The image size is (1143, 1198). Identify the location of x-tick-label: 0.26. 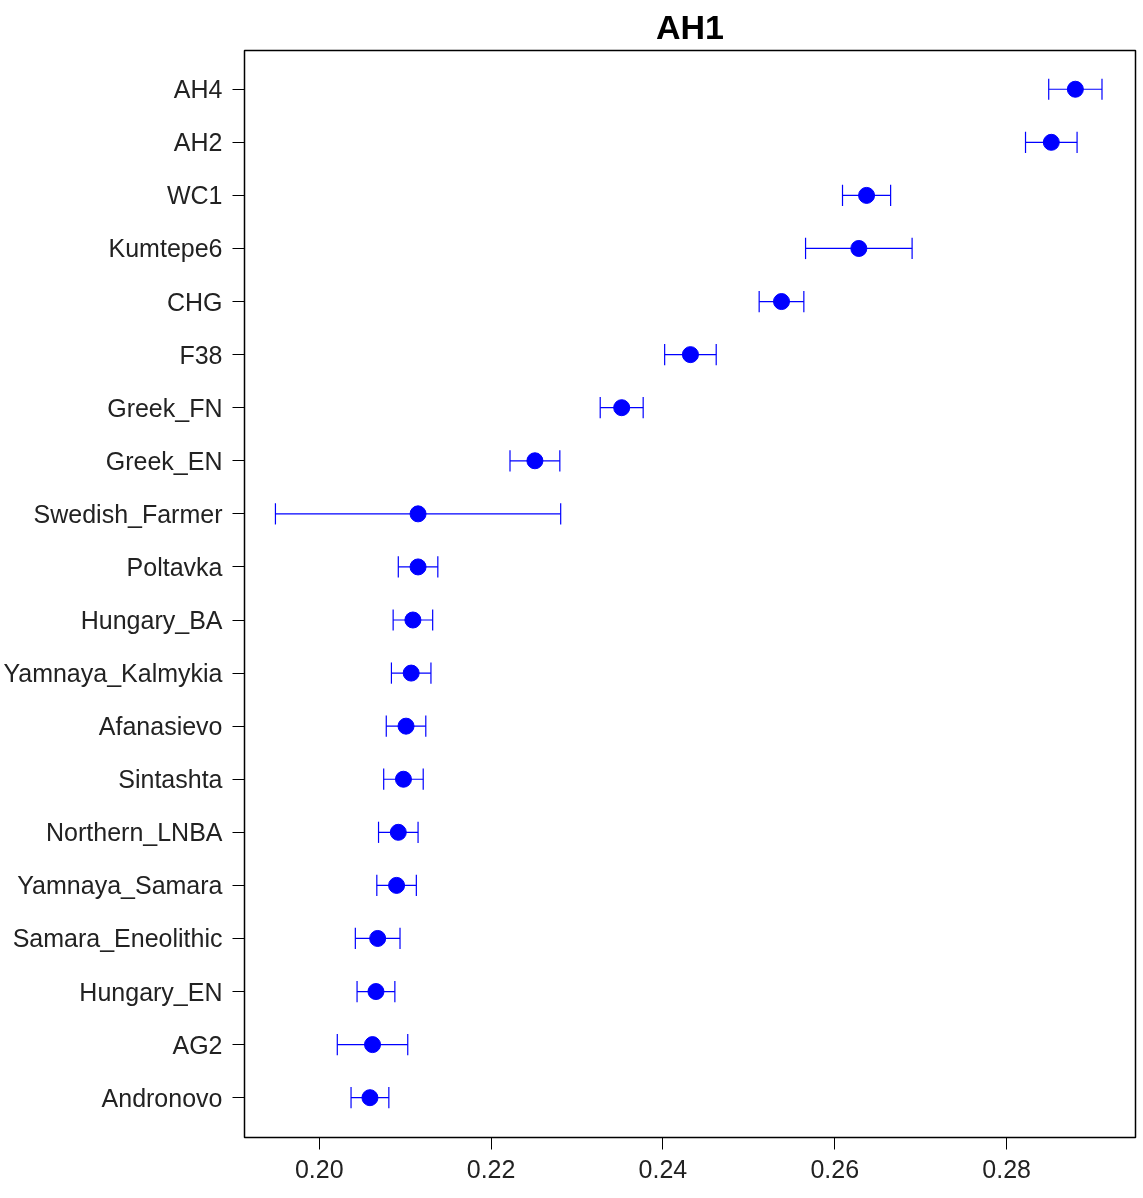
(835, 1168).